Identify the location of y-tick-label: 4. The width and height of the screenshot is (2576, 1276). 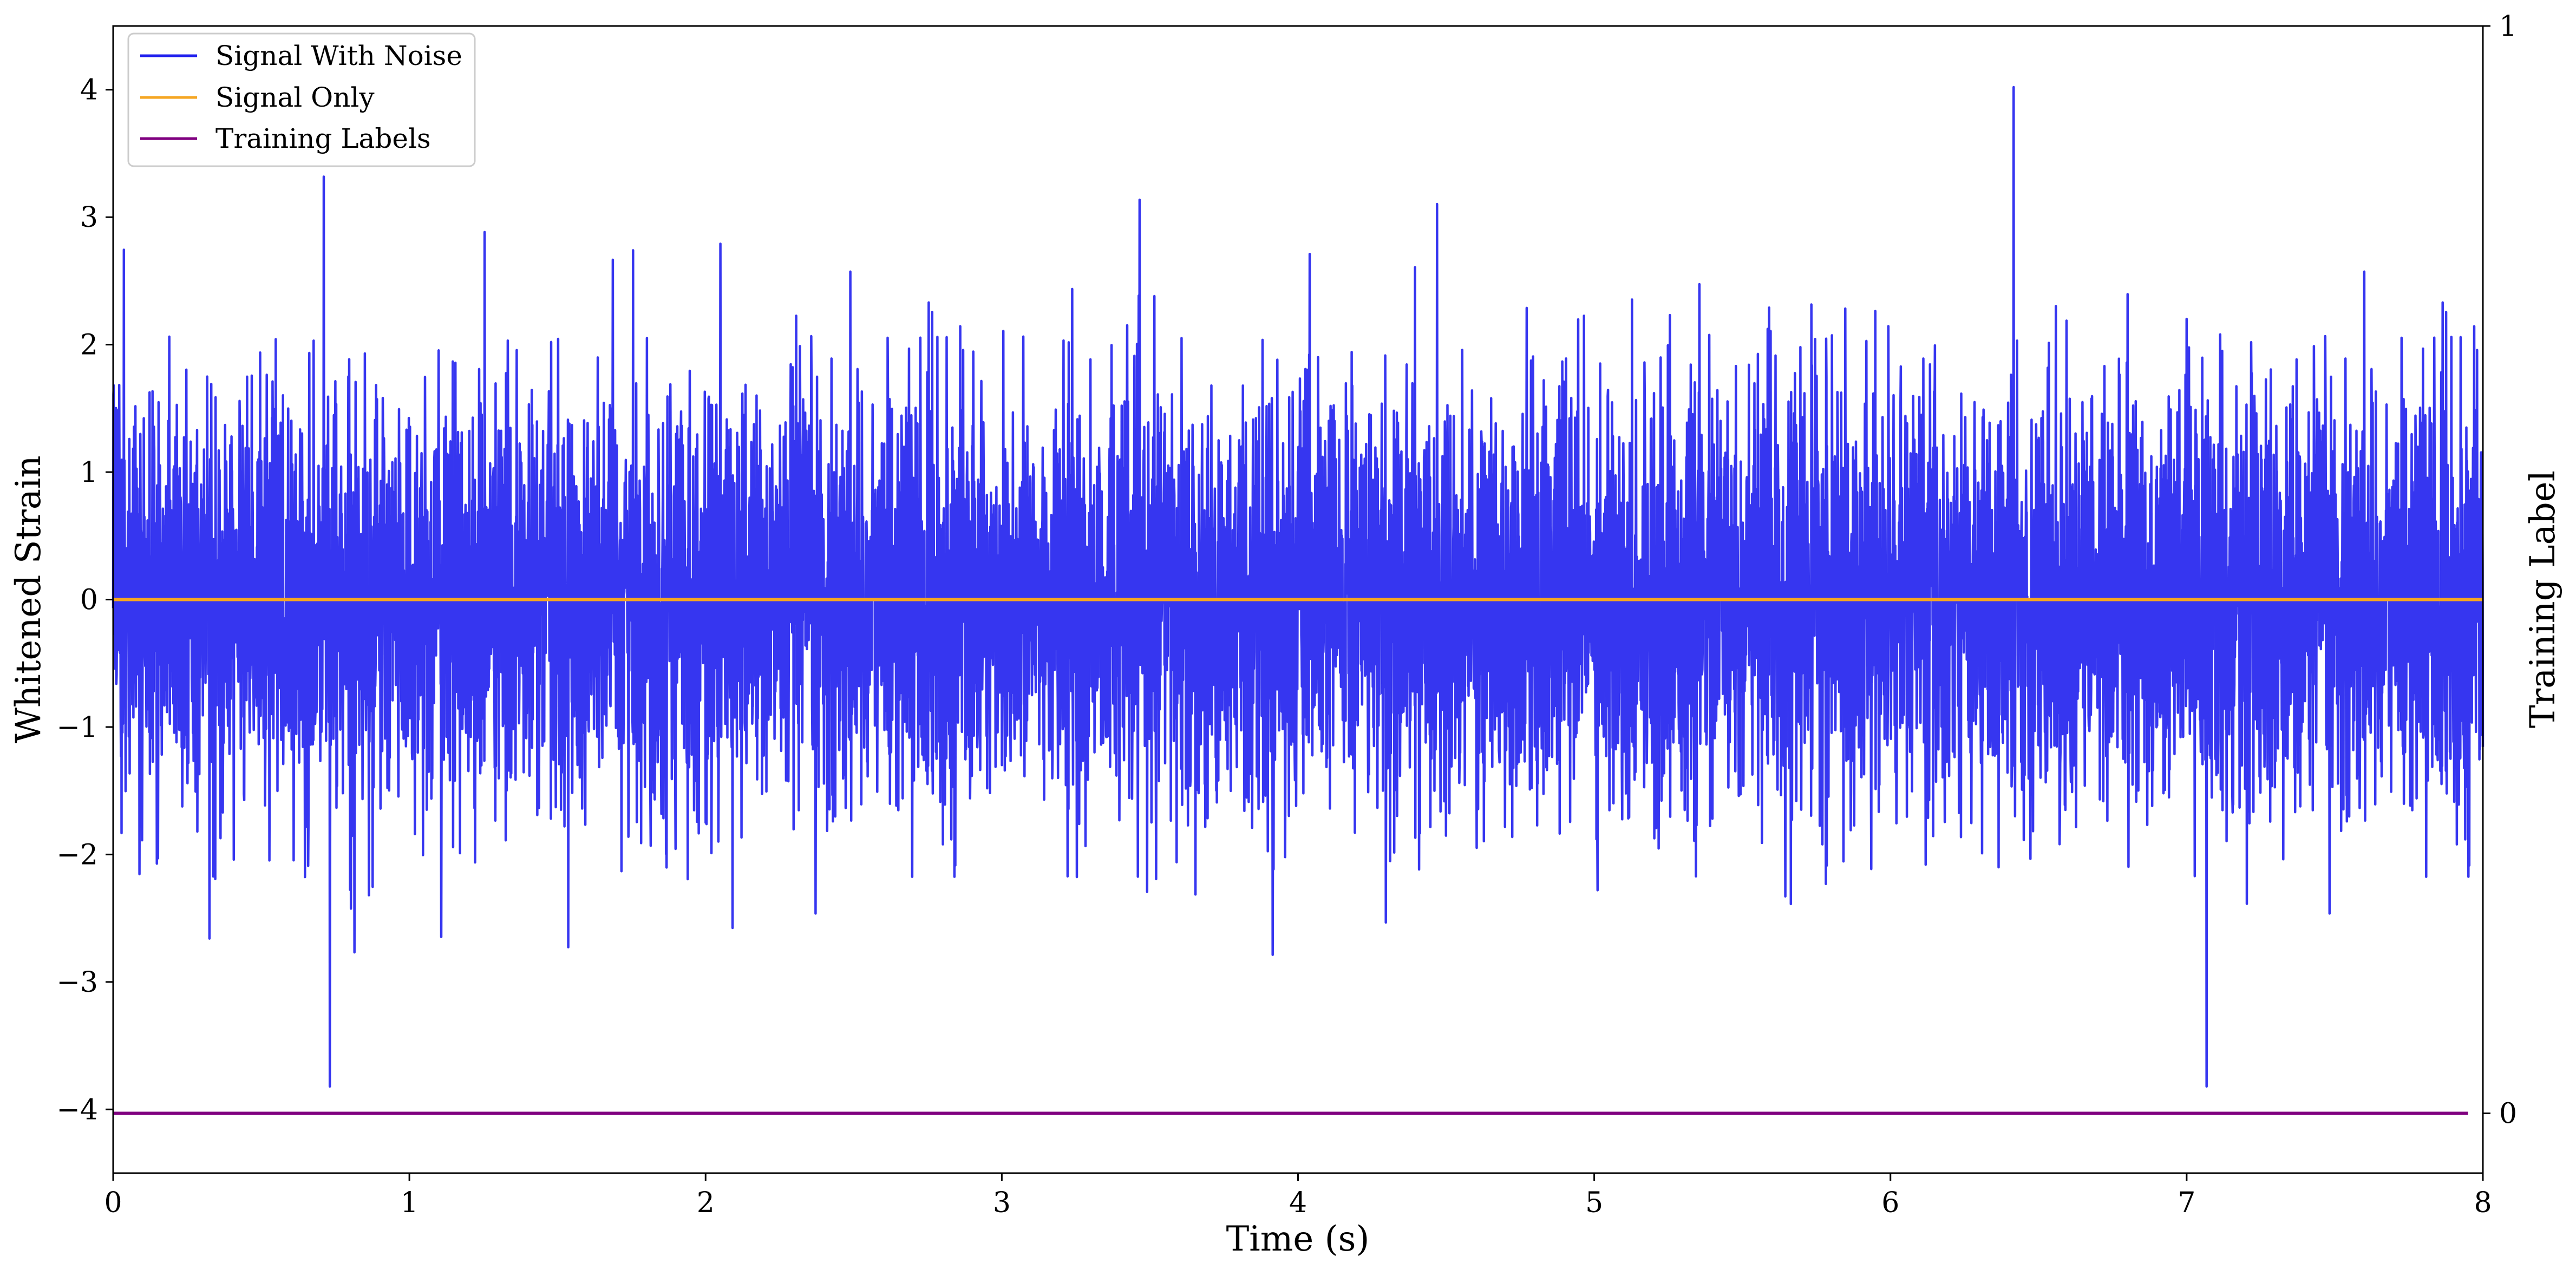
(89, 90).